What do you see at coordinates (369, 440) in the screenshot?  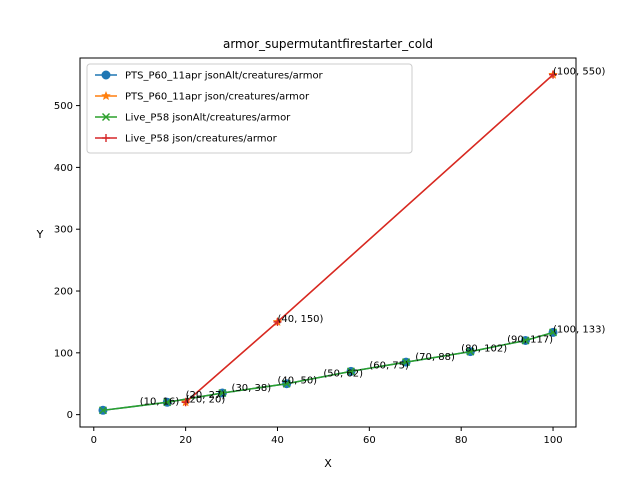 I see `x-tick-label: 60` at bounding box center [369, 440].